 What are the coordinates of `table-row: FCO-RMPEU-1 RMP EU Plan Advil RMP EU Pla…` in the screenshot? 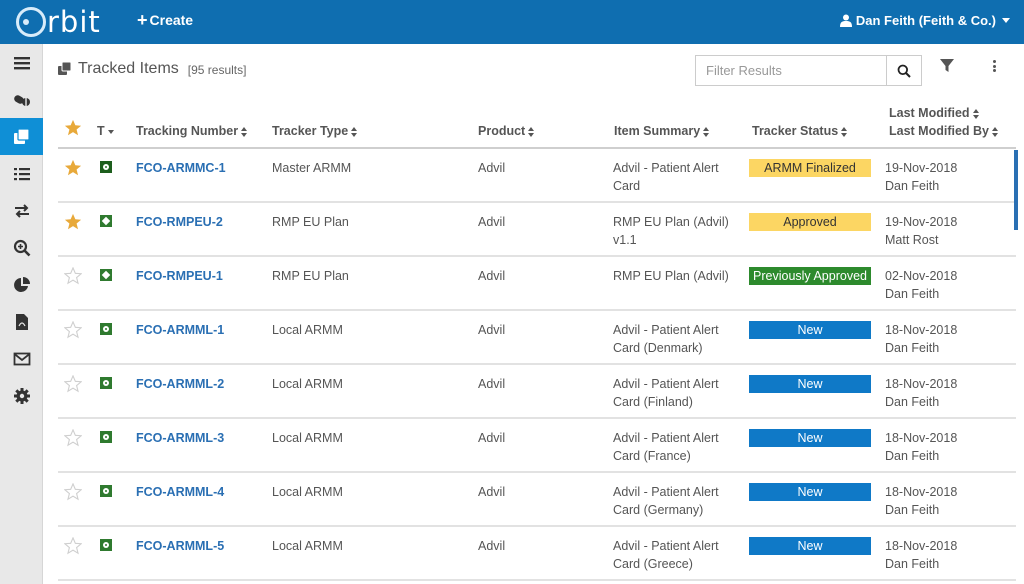 It's located at (537, 284).